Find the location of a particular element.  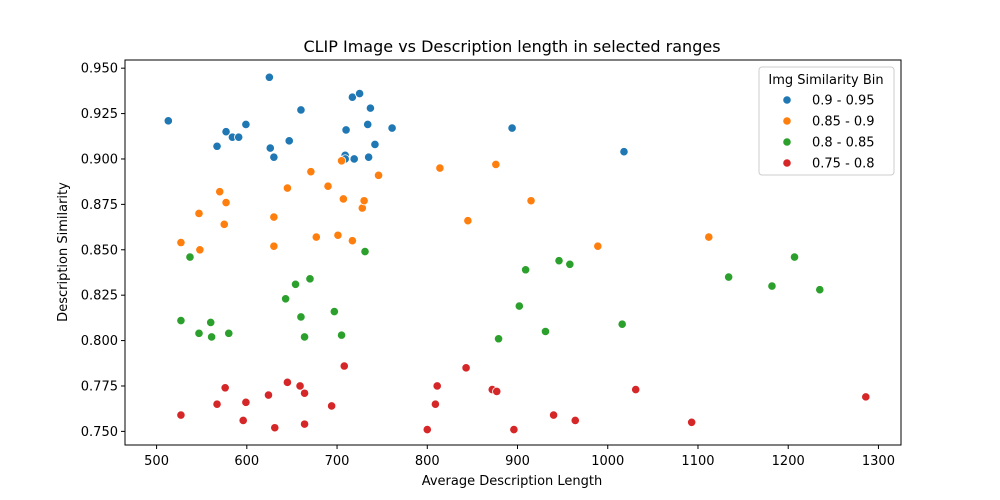

x-tick-label: 1100 is located at coordinates (697, 461).